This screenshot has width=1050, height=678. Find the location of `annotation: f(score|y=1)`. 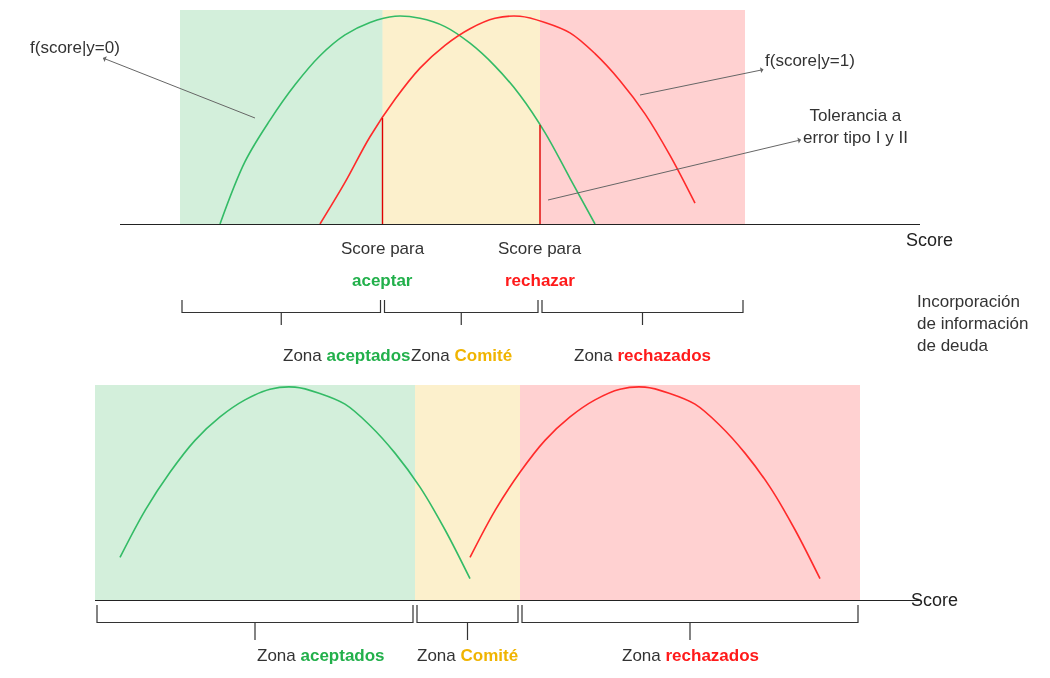

annotation: f(score|y=1) is located at coordinates (810, 60).